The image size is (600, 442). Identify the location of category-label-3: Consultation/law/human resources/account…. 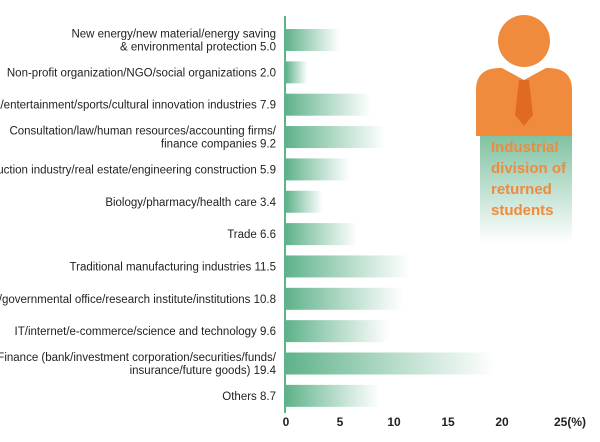
(142, 138).